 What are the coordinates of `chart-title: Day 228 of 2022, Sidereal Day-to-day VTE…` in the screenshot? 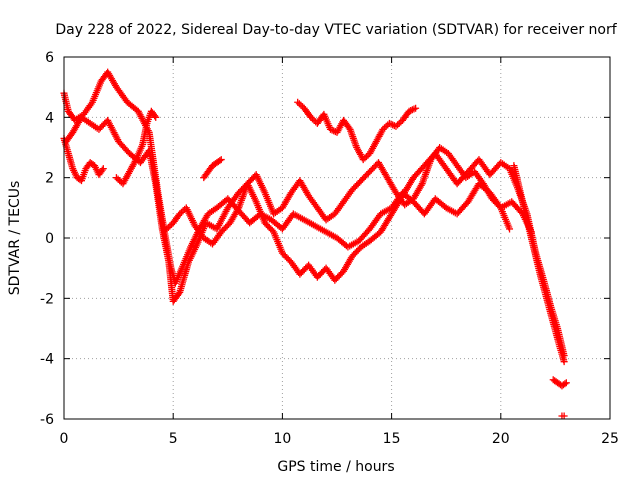 It's located at (336, 30).